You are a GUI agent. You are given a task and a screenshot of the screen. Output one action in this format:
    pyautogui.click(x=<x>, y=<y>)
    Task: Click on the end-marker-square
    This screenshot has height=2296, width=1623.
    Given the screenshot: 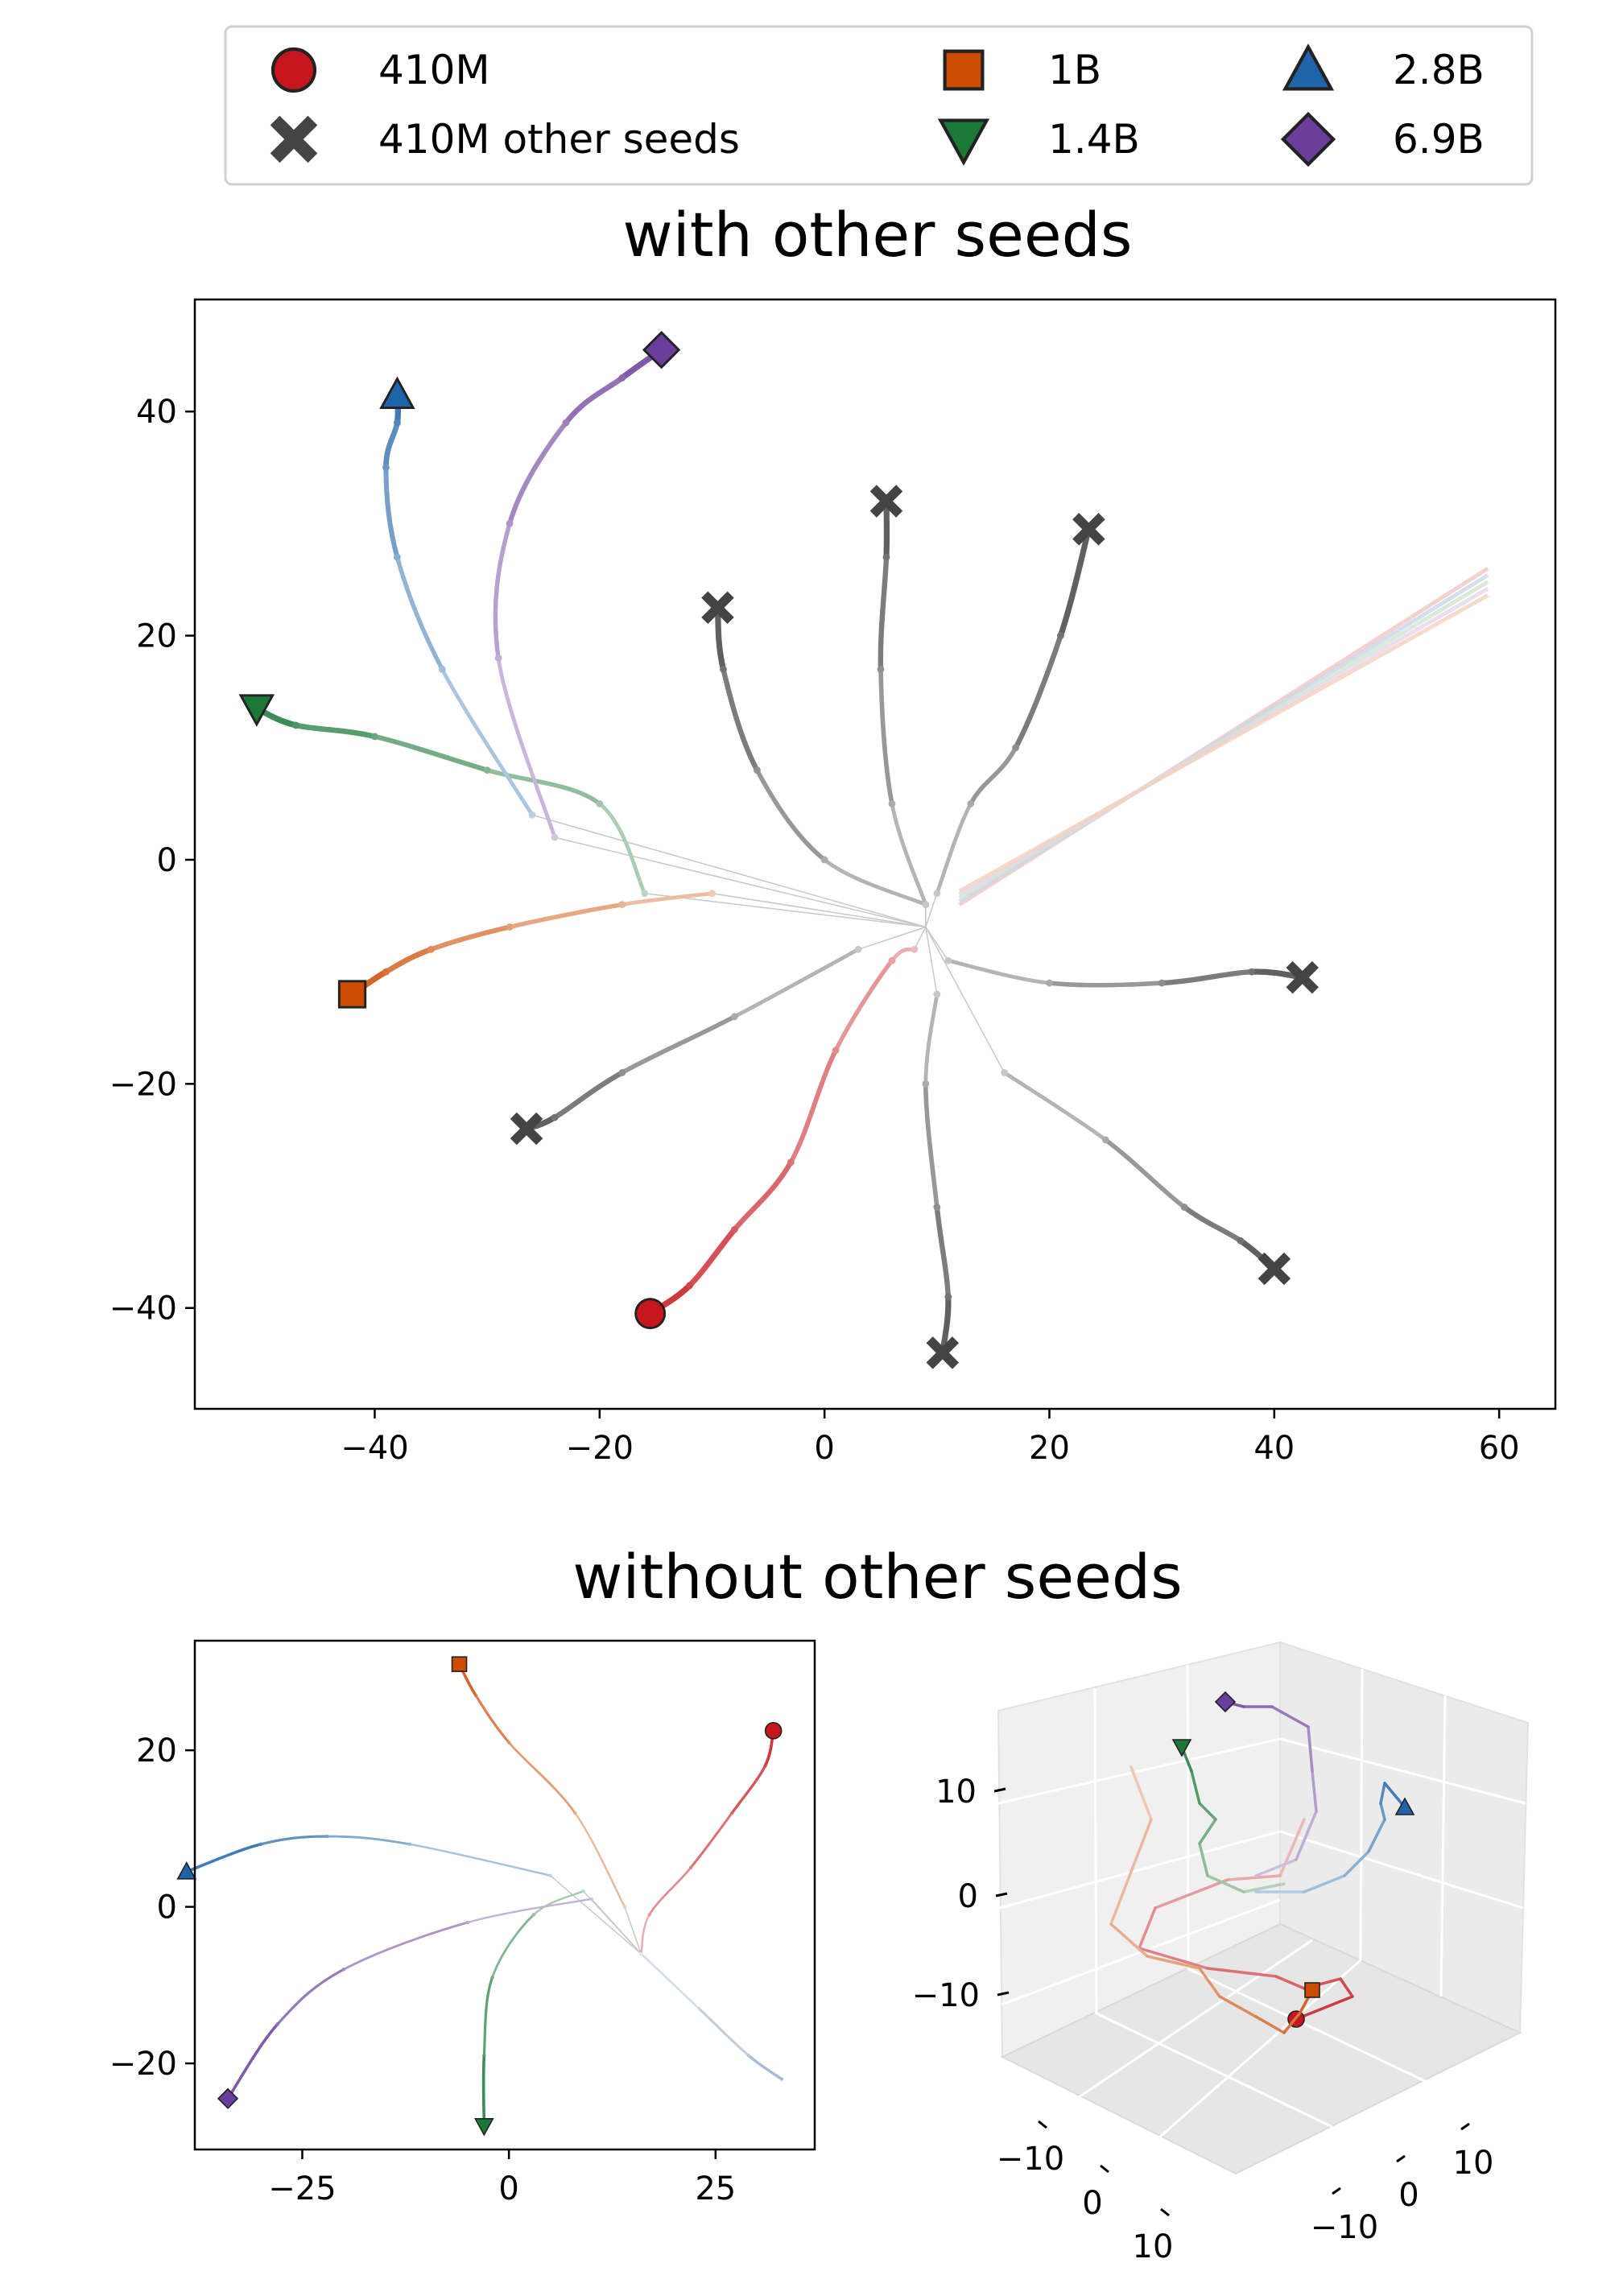 What is the action you would take?
    pyautogui.click(x=459, y=1664)
    